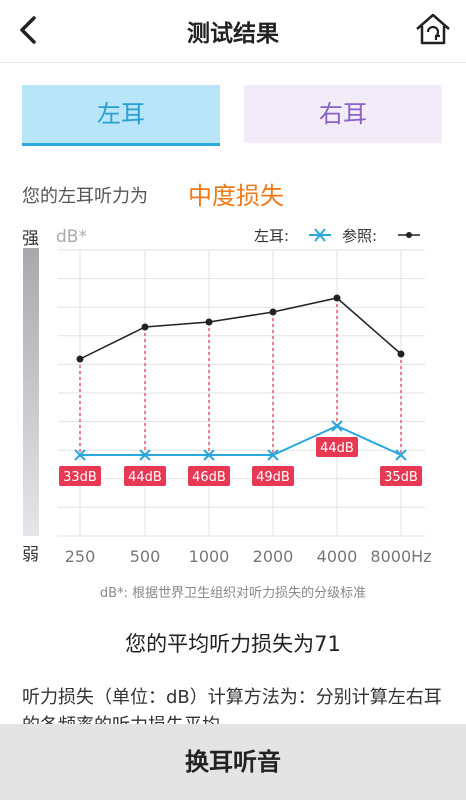 This screenshot has width=466, height=800. Describe the element at coordinates (85, 196) in the screenshot. I see `result-prefix: 您的左耳听力为` at that location.